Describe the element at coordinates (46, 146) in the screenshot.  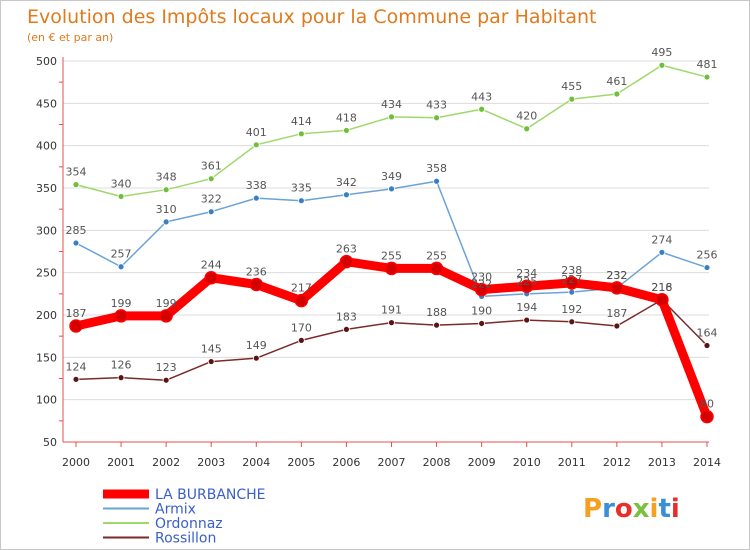
I see `y-tick-label: 400` at that location.